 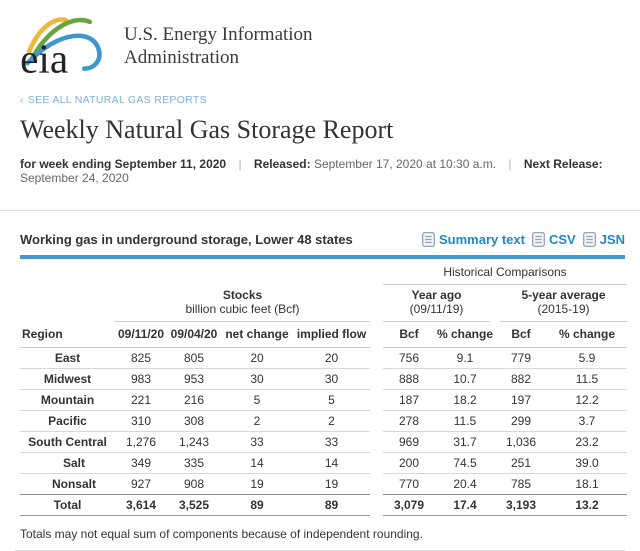 I want to click on value-cell: 5.9, so click(x=587, y=358).